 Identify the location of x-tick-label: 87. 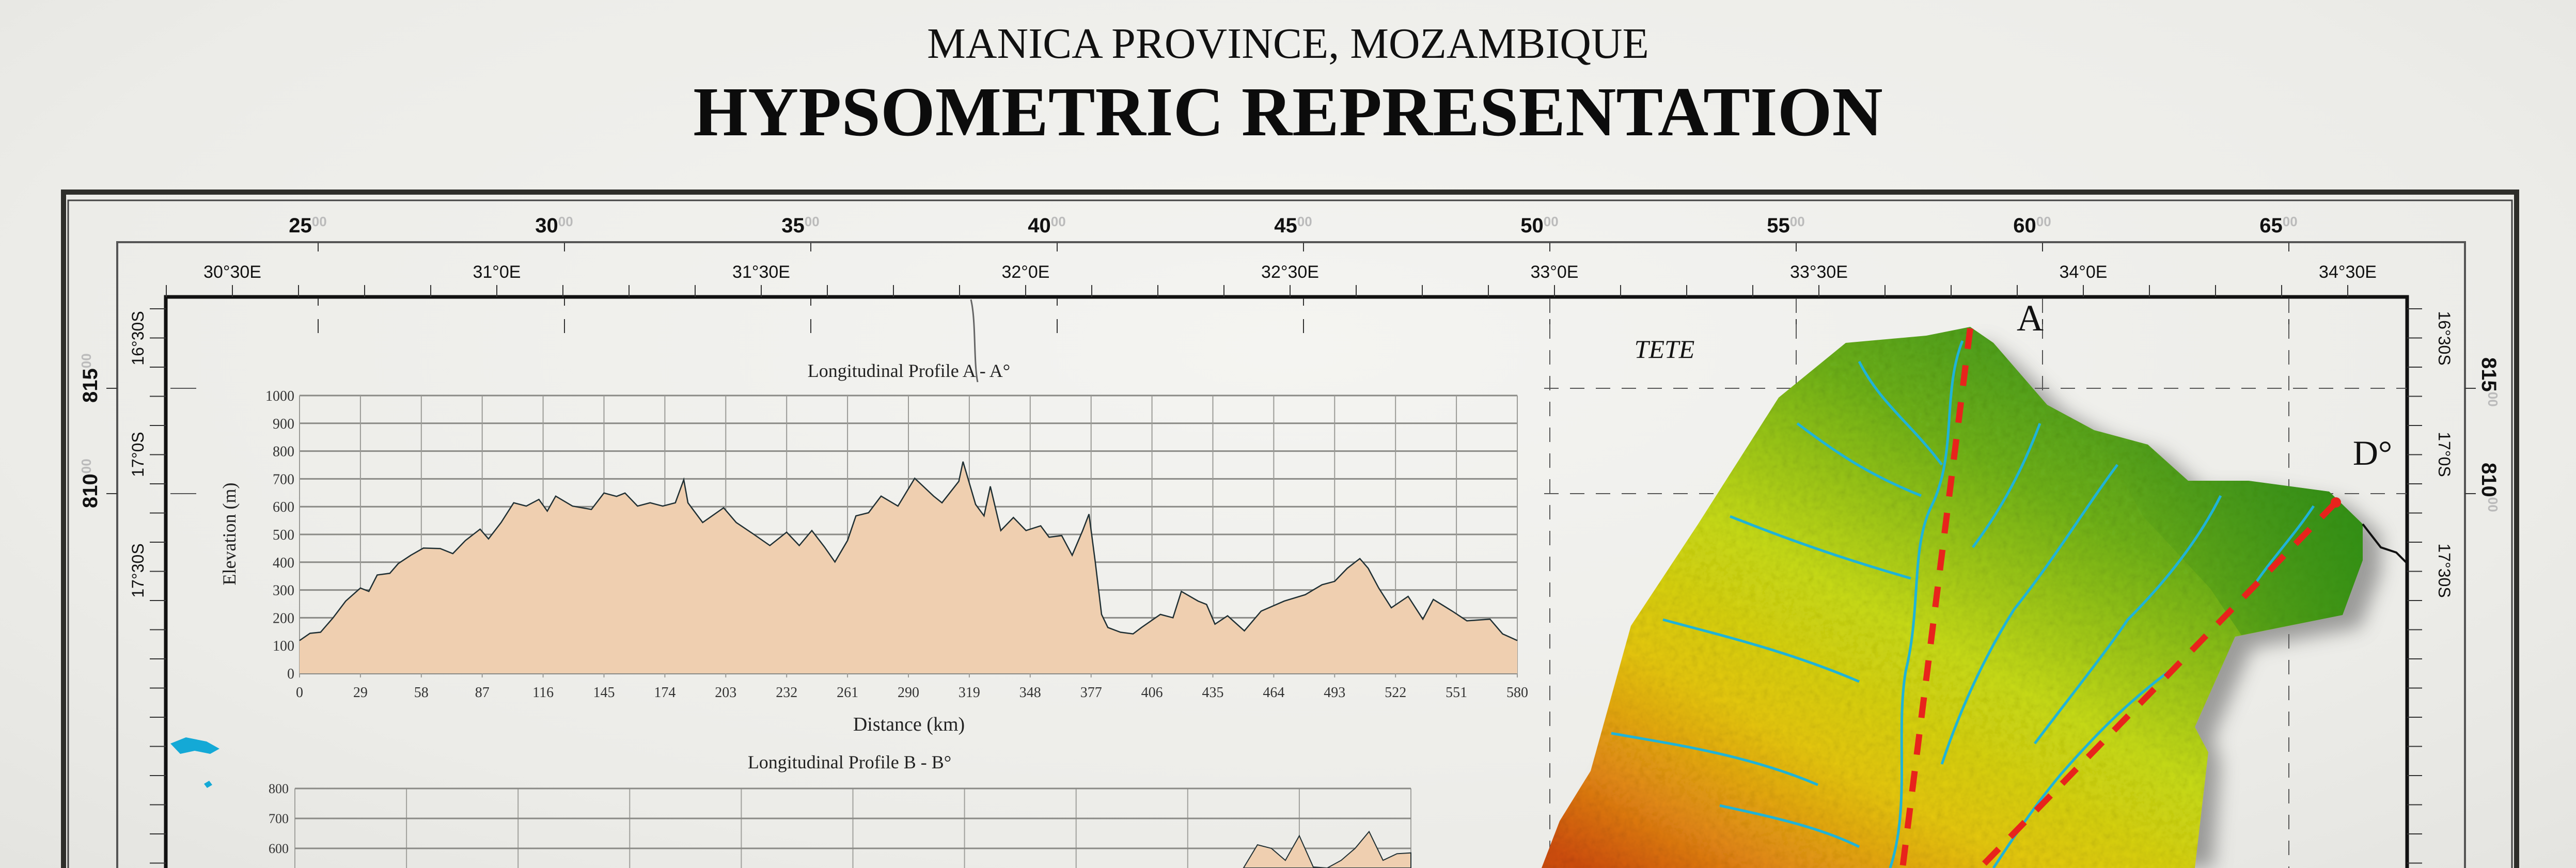
(482, 693).